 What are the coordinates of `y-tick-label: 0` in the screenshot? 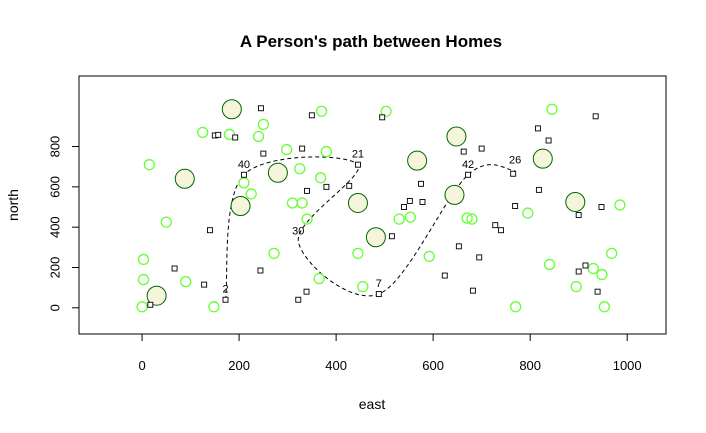 It's located at (55, 307).